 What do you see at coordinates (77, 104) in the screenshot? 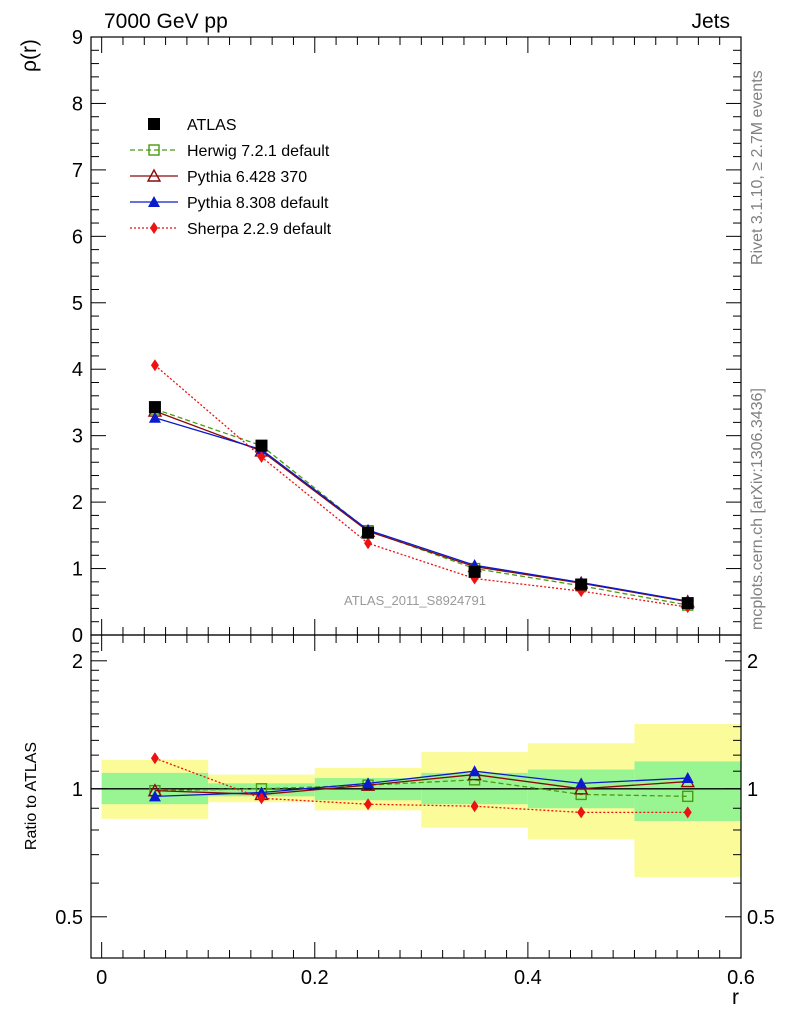
I see `y-tick-label: 8` at bounding box center [77, 104].